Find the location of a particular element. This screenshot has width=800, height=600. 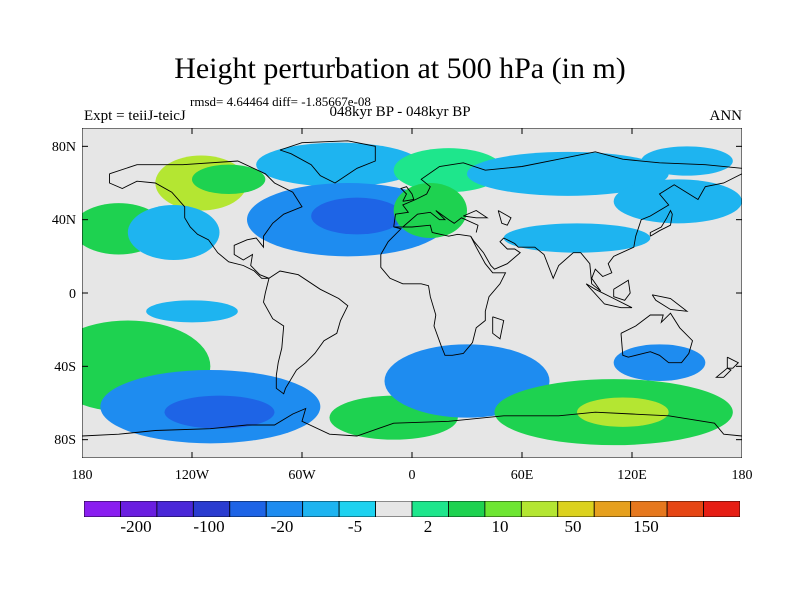

season-label: ANN is located at coordinates (726, 116).